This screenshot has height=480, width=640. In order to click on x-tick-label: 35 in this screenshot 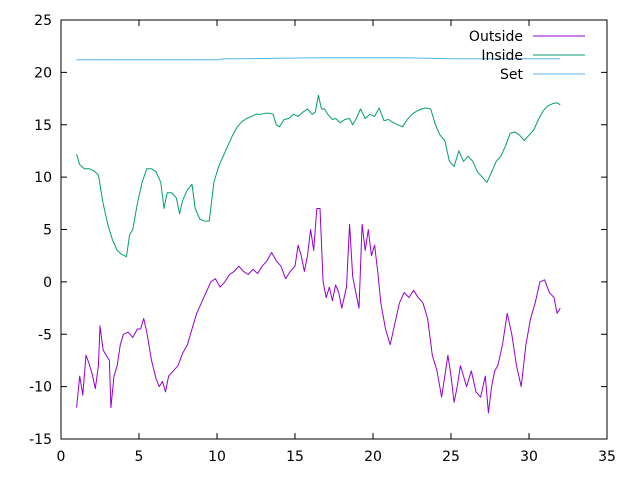, I will do `click(607, 457)`.